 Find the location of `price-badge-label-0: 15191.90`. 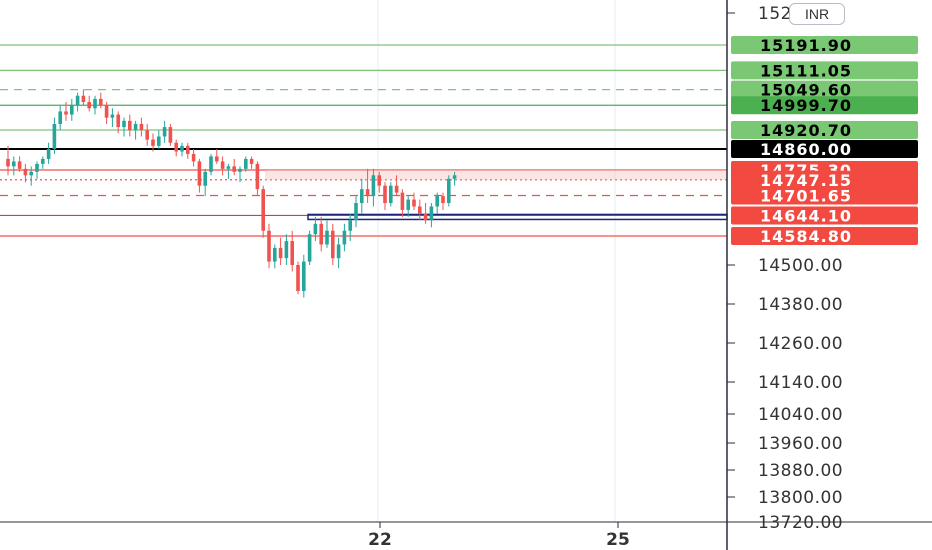

price-badge-label-0: 15191.90 is located at coordinates (806, 45).